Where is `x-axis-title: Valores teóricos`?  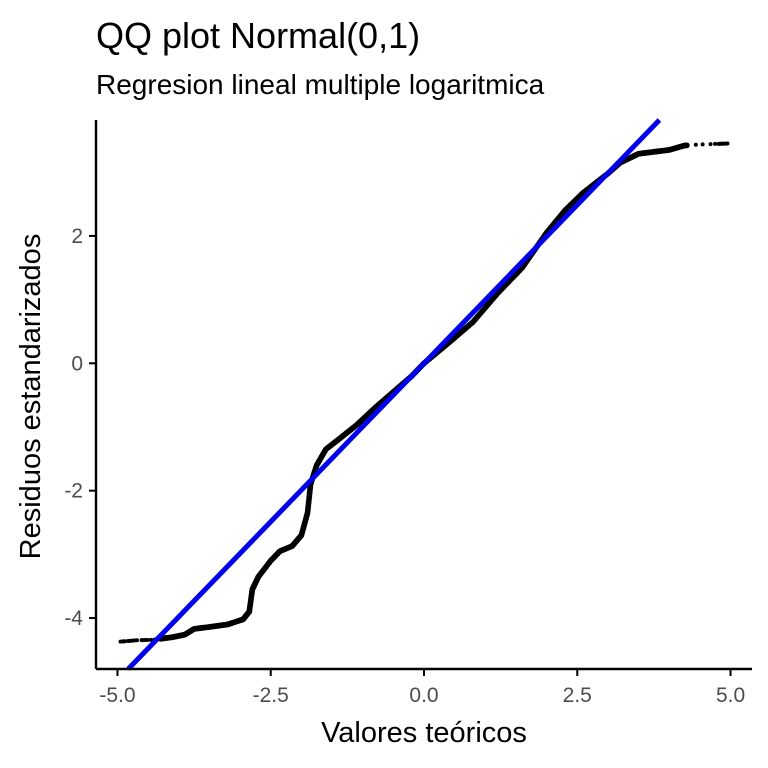 x-axis-title: Valores teóricos is located at coordinates (424, 733).